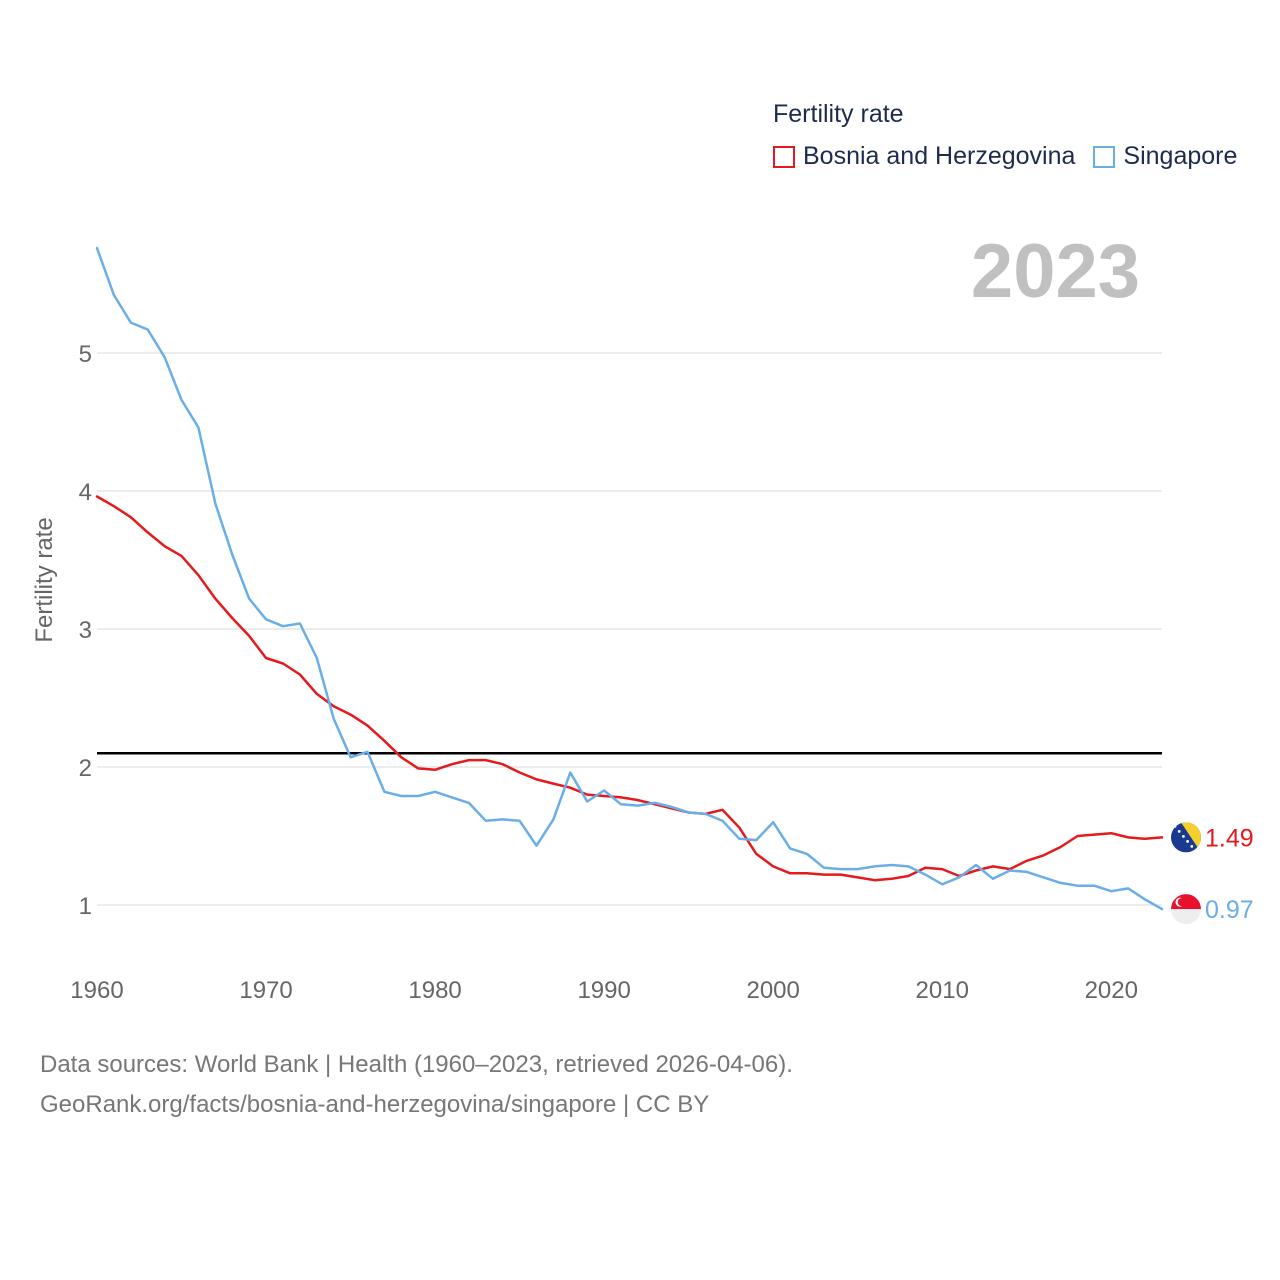 The image size is (1280, 1280). I want to click on legend-item-bosnia: Bosnia and Herzegovina, so click(924, 156).